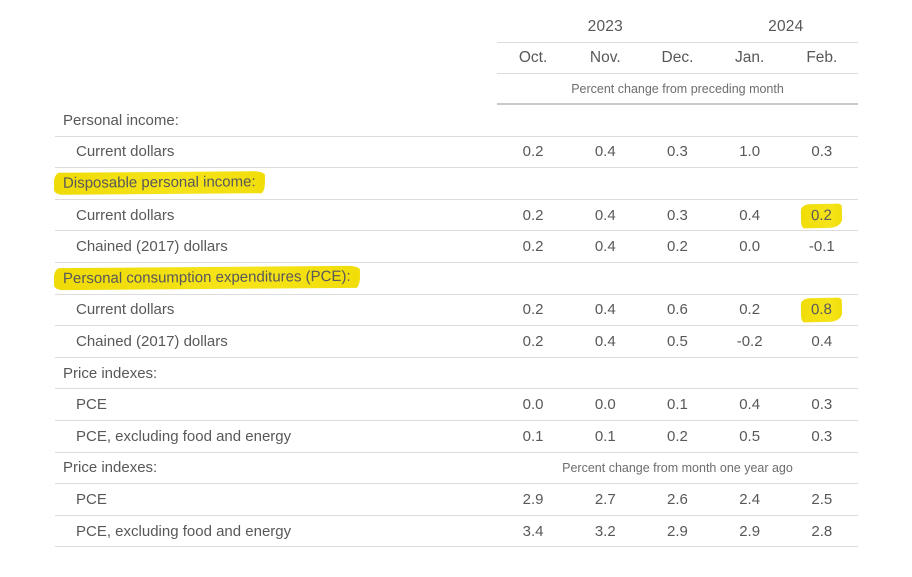 The image size is (912, 577). I want to click on value-cell: 2.6, so click(677, 499).